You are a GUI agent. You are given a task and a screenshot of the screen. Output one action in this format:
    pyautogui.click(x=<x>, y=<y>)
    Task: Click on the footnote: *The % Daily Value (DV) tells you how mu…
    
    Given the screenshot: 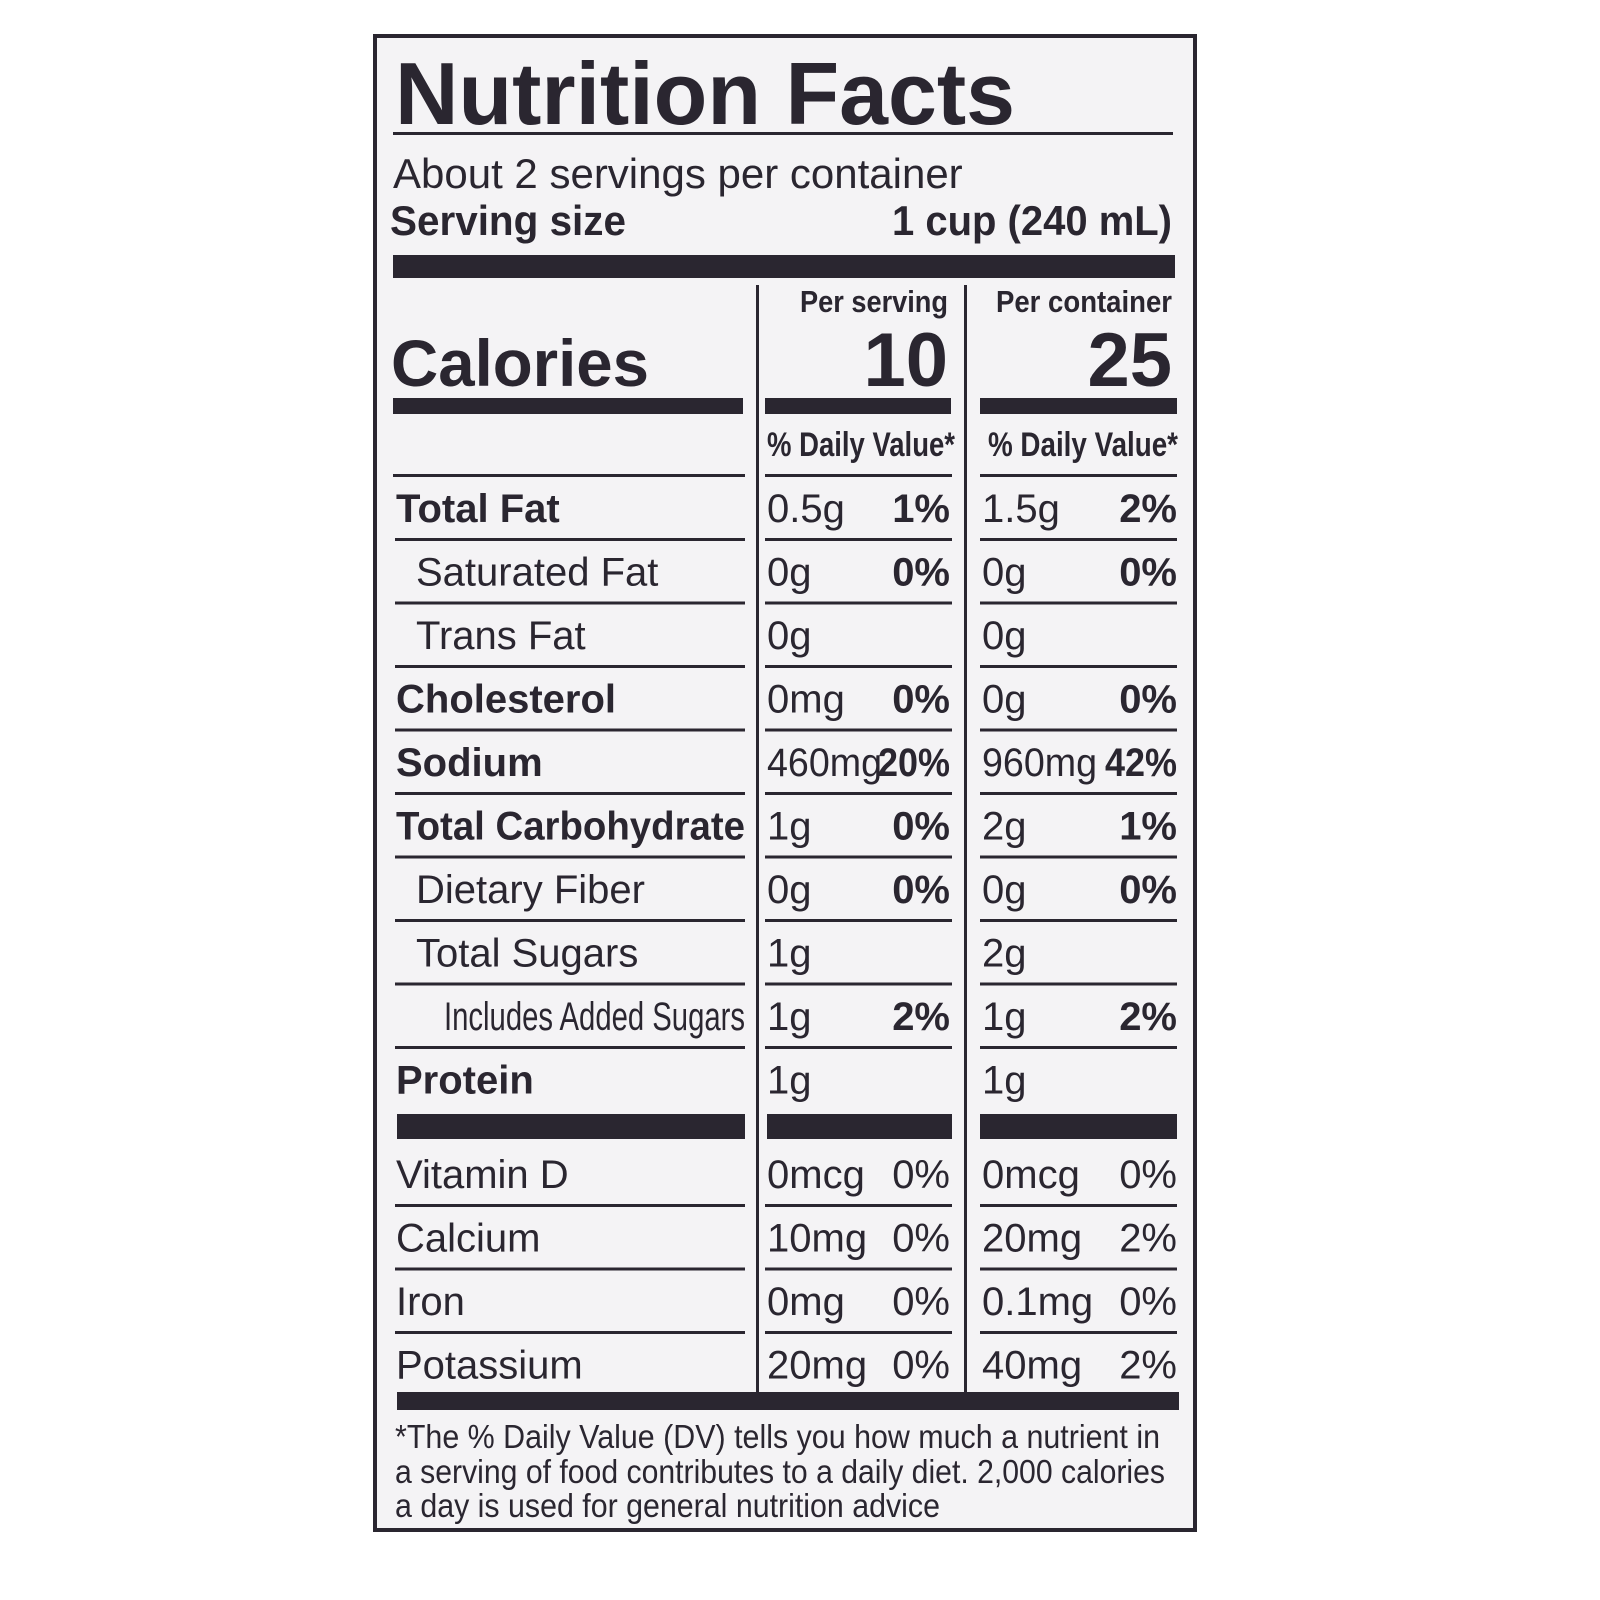 What is the action you would take?
    pyautogui.click(x=777, y=1436)
    